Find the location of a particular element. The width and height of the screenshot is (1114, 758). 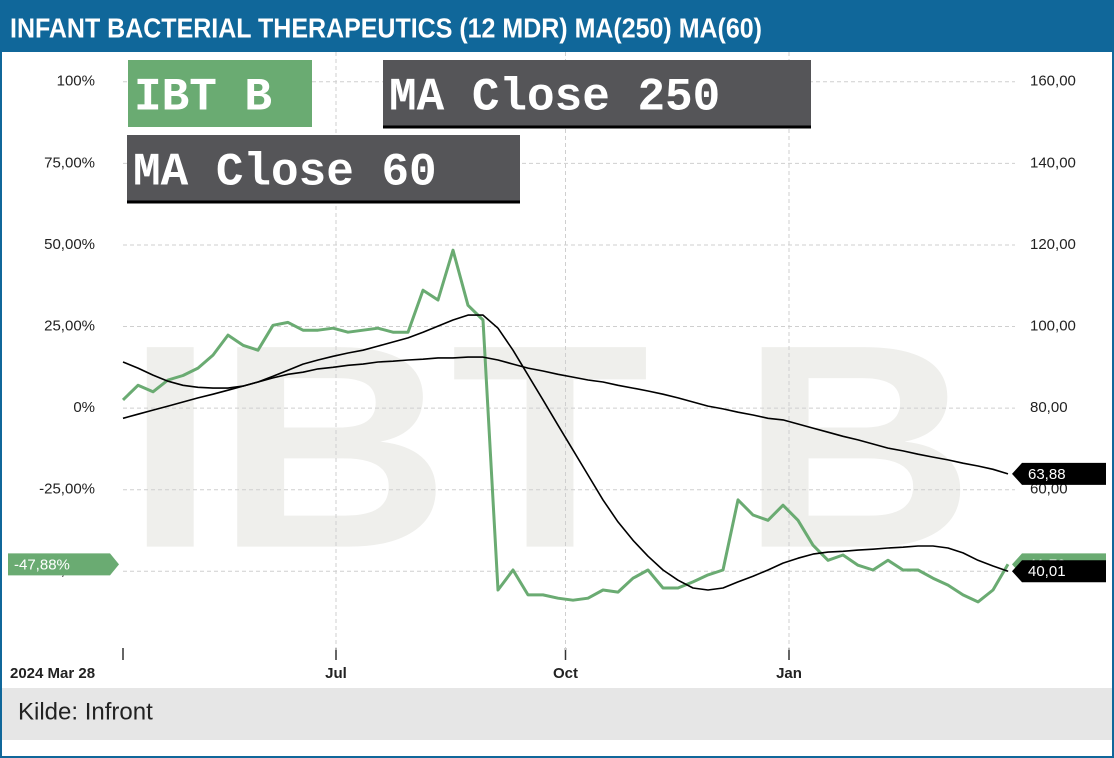

legend-label: IBT B is located at coordinates (203, 98).